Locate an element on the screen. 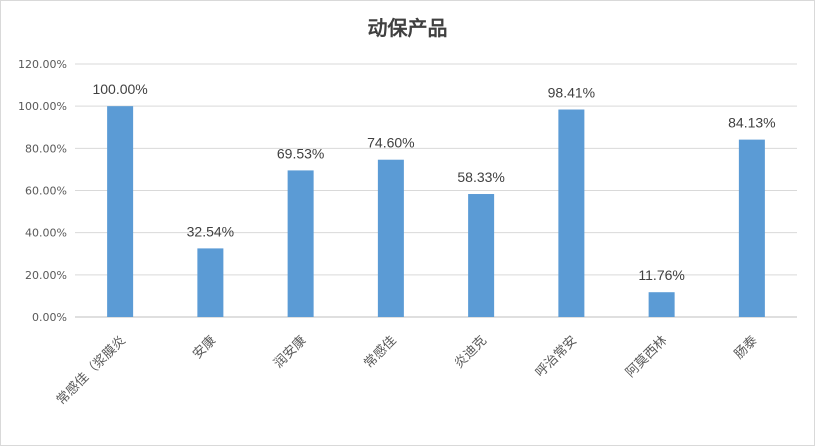  y-tick-label: 80.00% is located at coordinates (46, 148).